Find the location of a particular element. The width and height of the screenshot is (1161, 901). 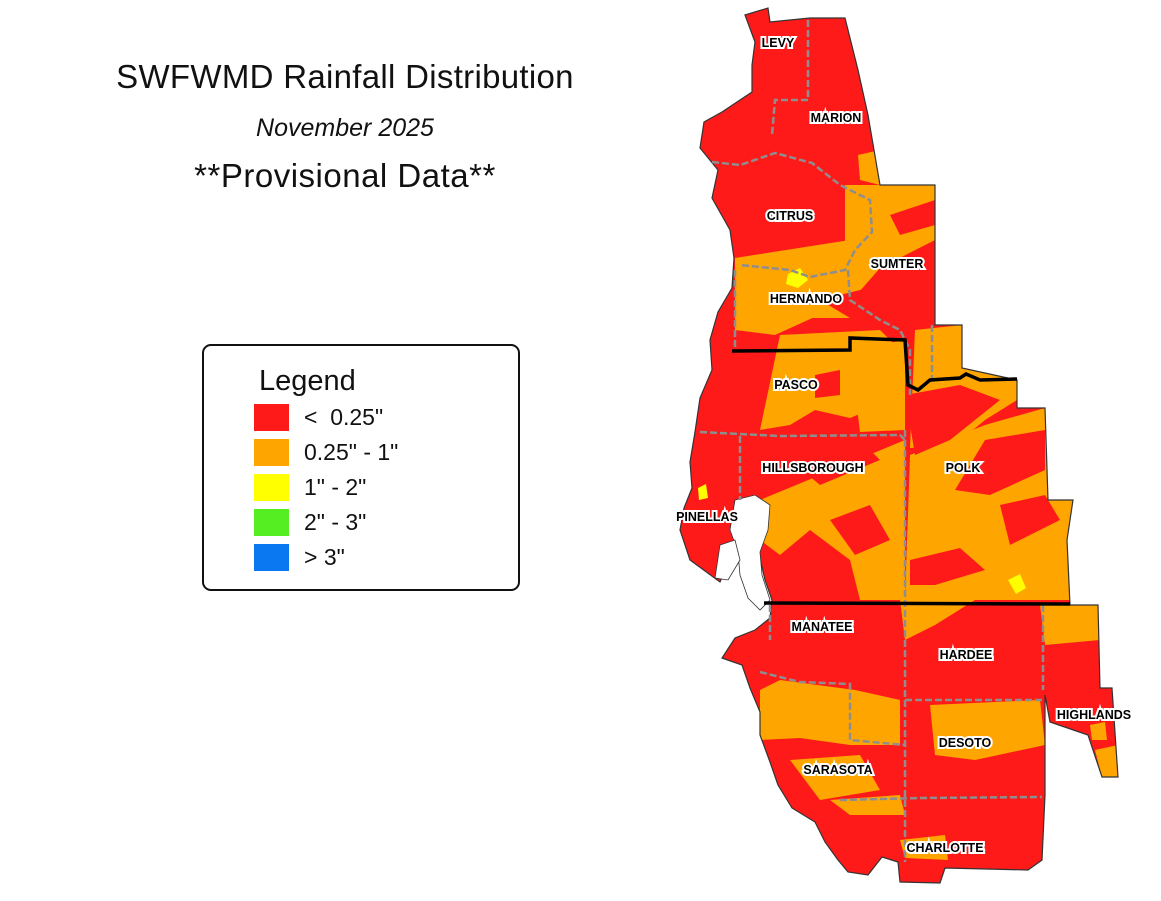

legend-item-025-1: 0.25" - 1" is located at coordinates (326, 452).